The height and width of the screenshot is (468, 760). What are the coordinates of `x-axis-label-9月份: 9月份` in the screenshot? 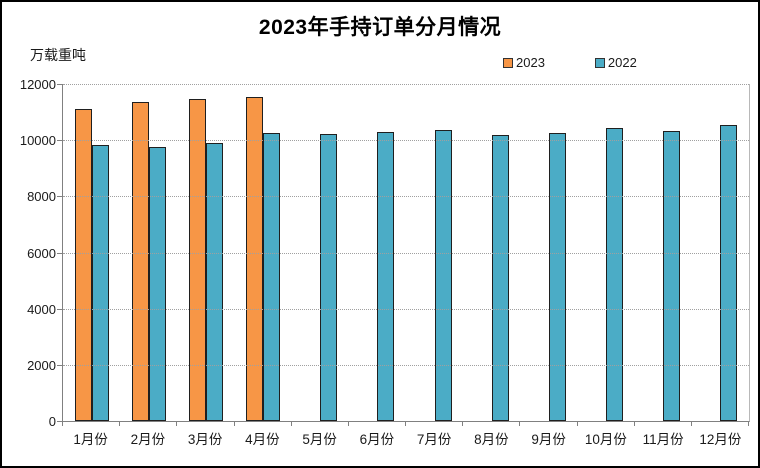 It's located at (548, 439).